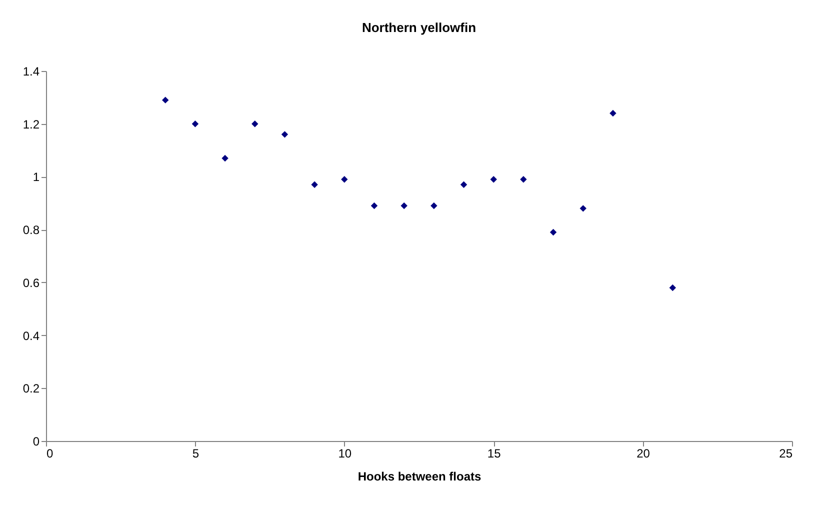 The width and height of the screenshot is (828, 518). I want to click on y-tick-label: 0, so click(36, 441).